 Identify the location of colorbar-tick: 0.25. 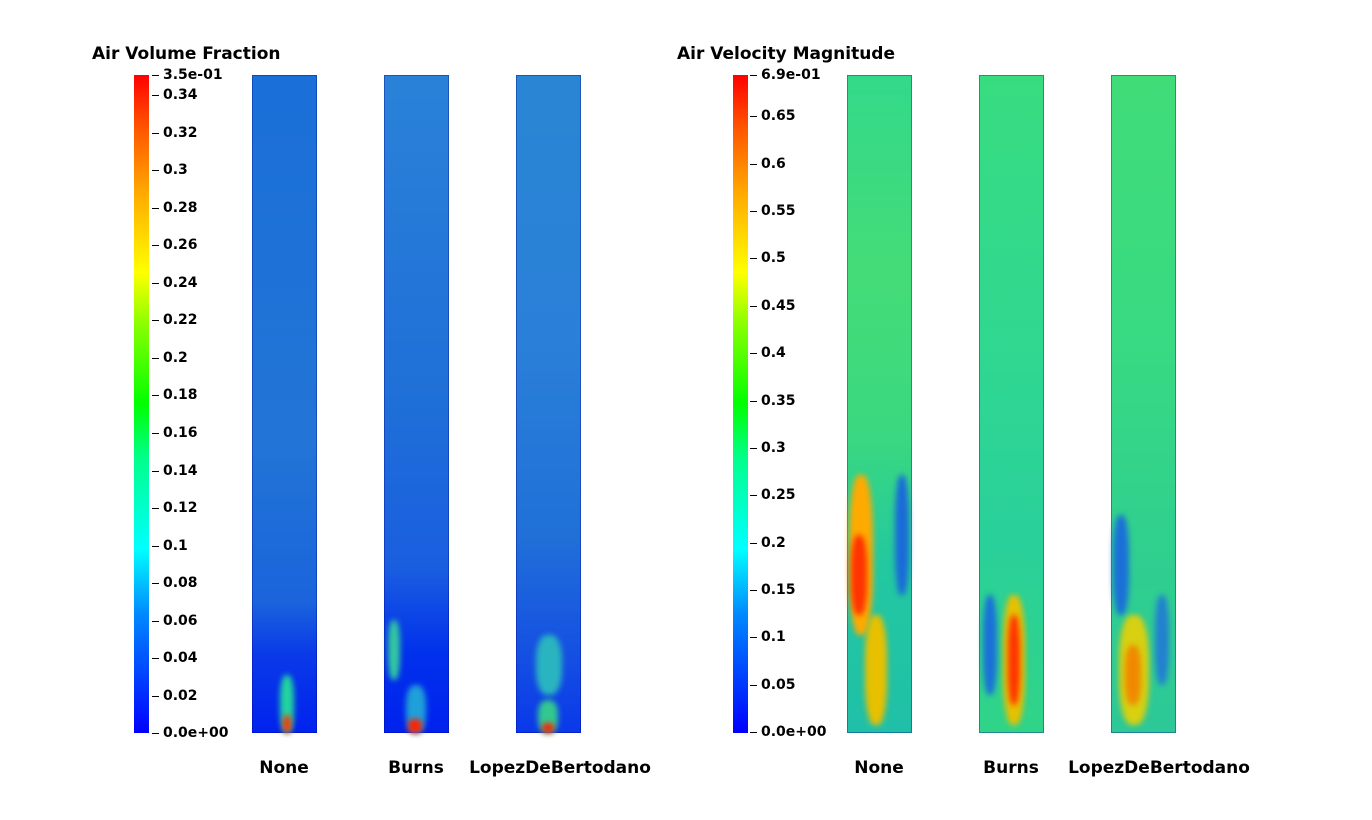
(773, 495).